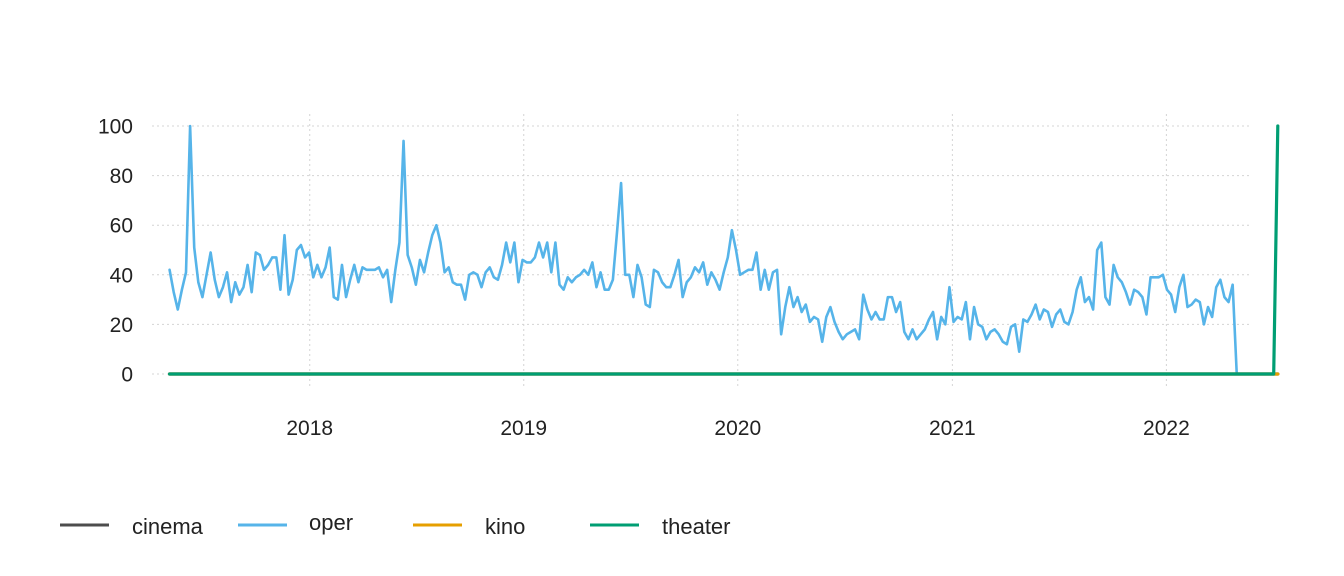  Describe the element at coordinates (121, 275) in the screenshot. I see `y-tick-label: 40` at that location.